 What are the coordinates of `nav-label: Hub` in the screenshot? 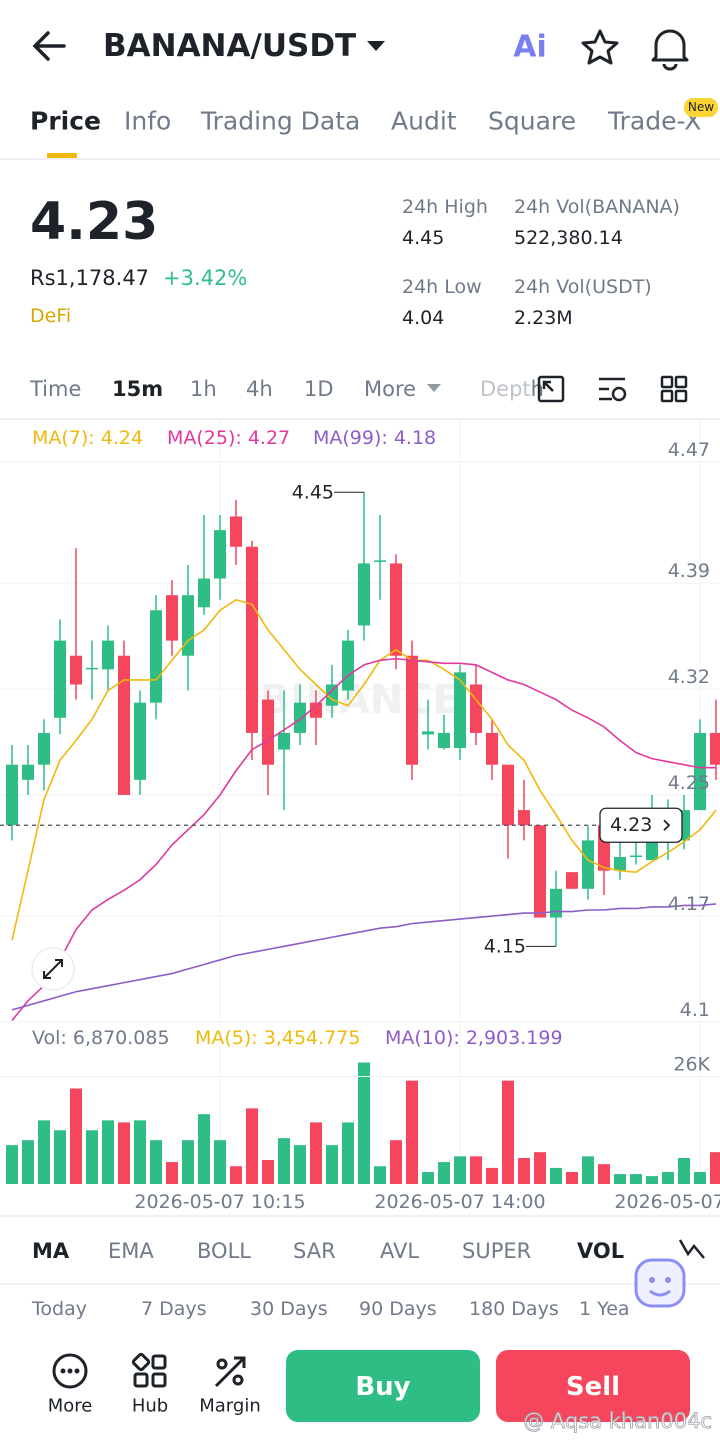 It's located at (150, 1406).